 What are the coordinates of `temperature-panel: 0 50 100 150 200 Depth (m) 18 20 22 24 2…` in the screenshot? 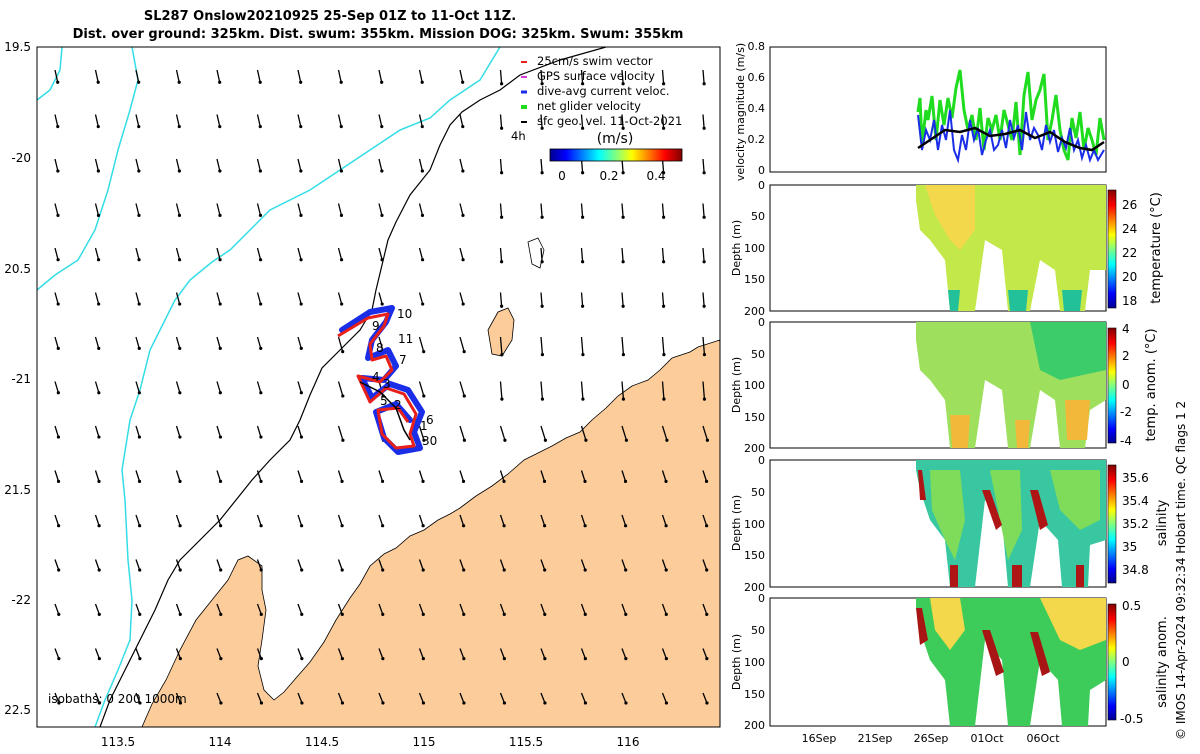 It's located at (947, 248).